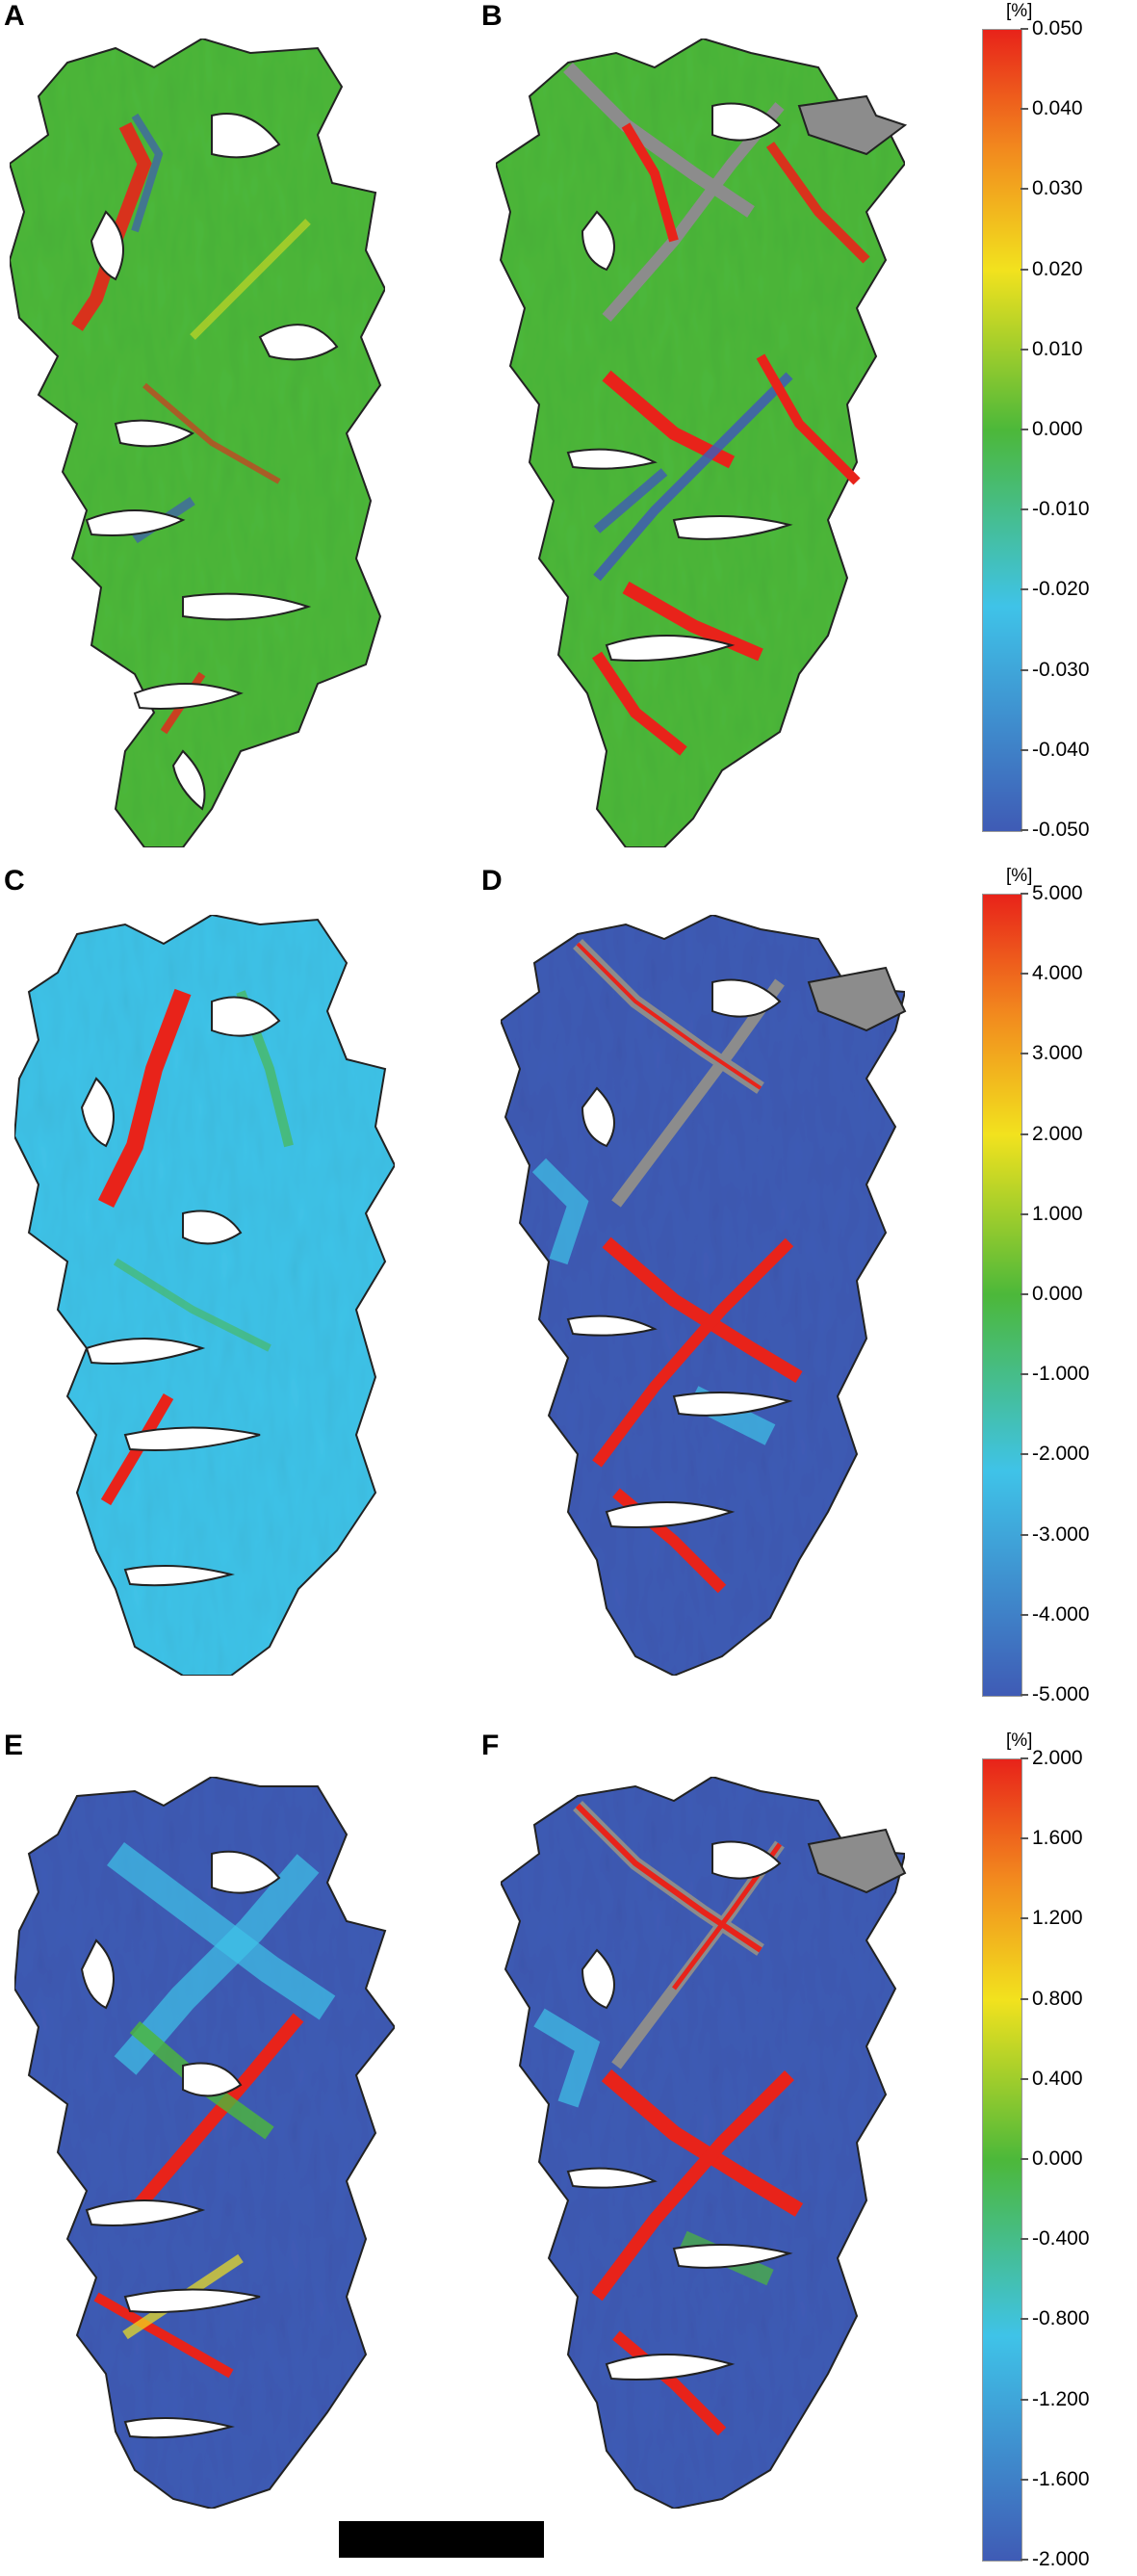  I want to click on strain-map-a, so click(198, 442).